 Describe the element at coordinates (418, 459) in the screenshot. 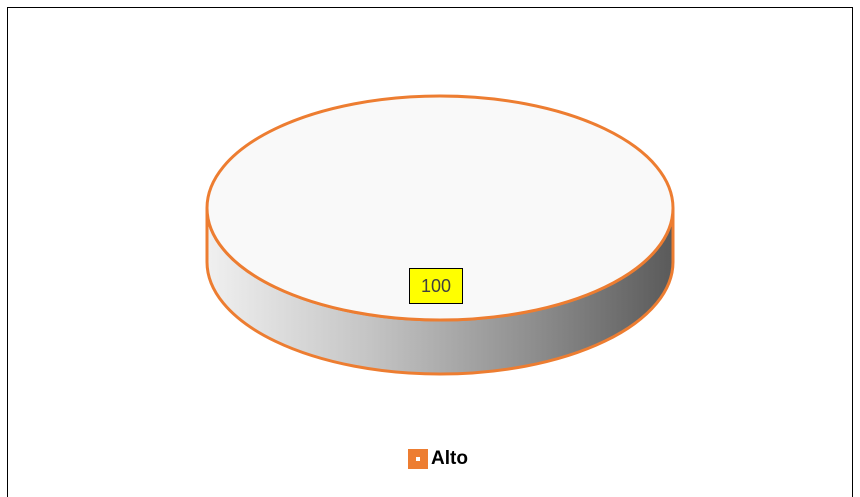

I see `legend-swatch-alto` at that location.